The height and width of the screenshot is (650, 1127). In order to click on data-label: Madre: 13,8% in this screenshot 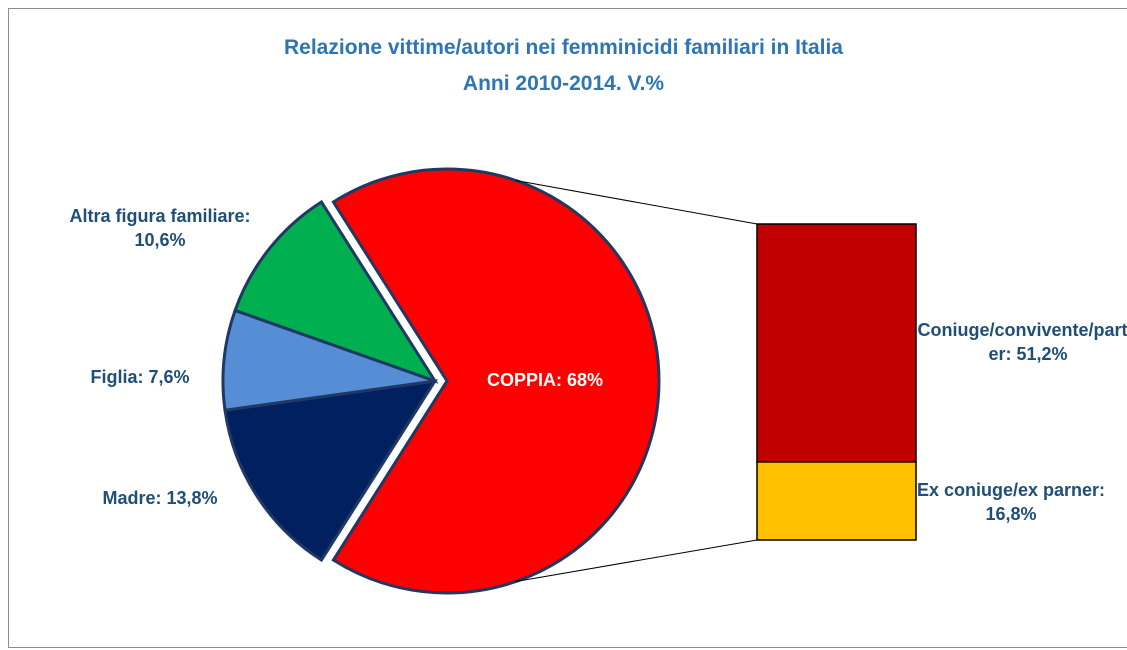, I will do `click(160, 498)`.